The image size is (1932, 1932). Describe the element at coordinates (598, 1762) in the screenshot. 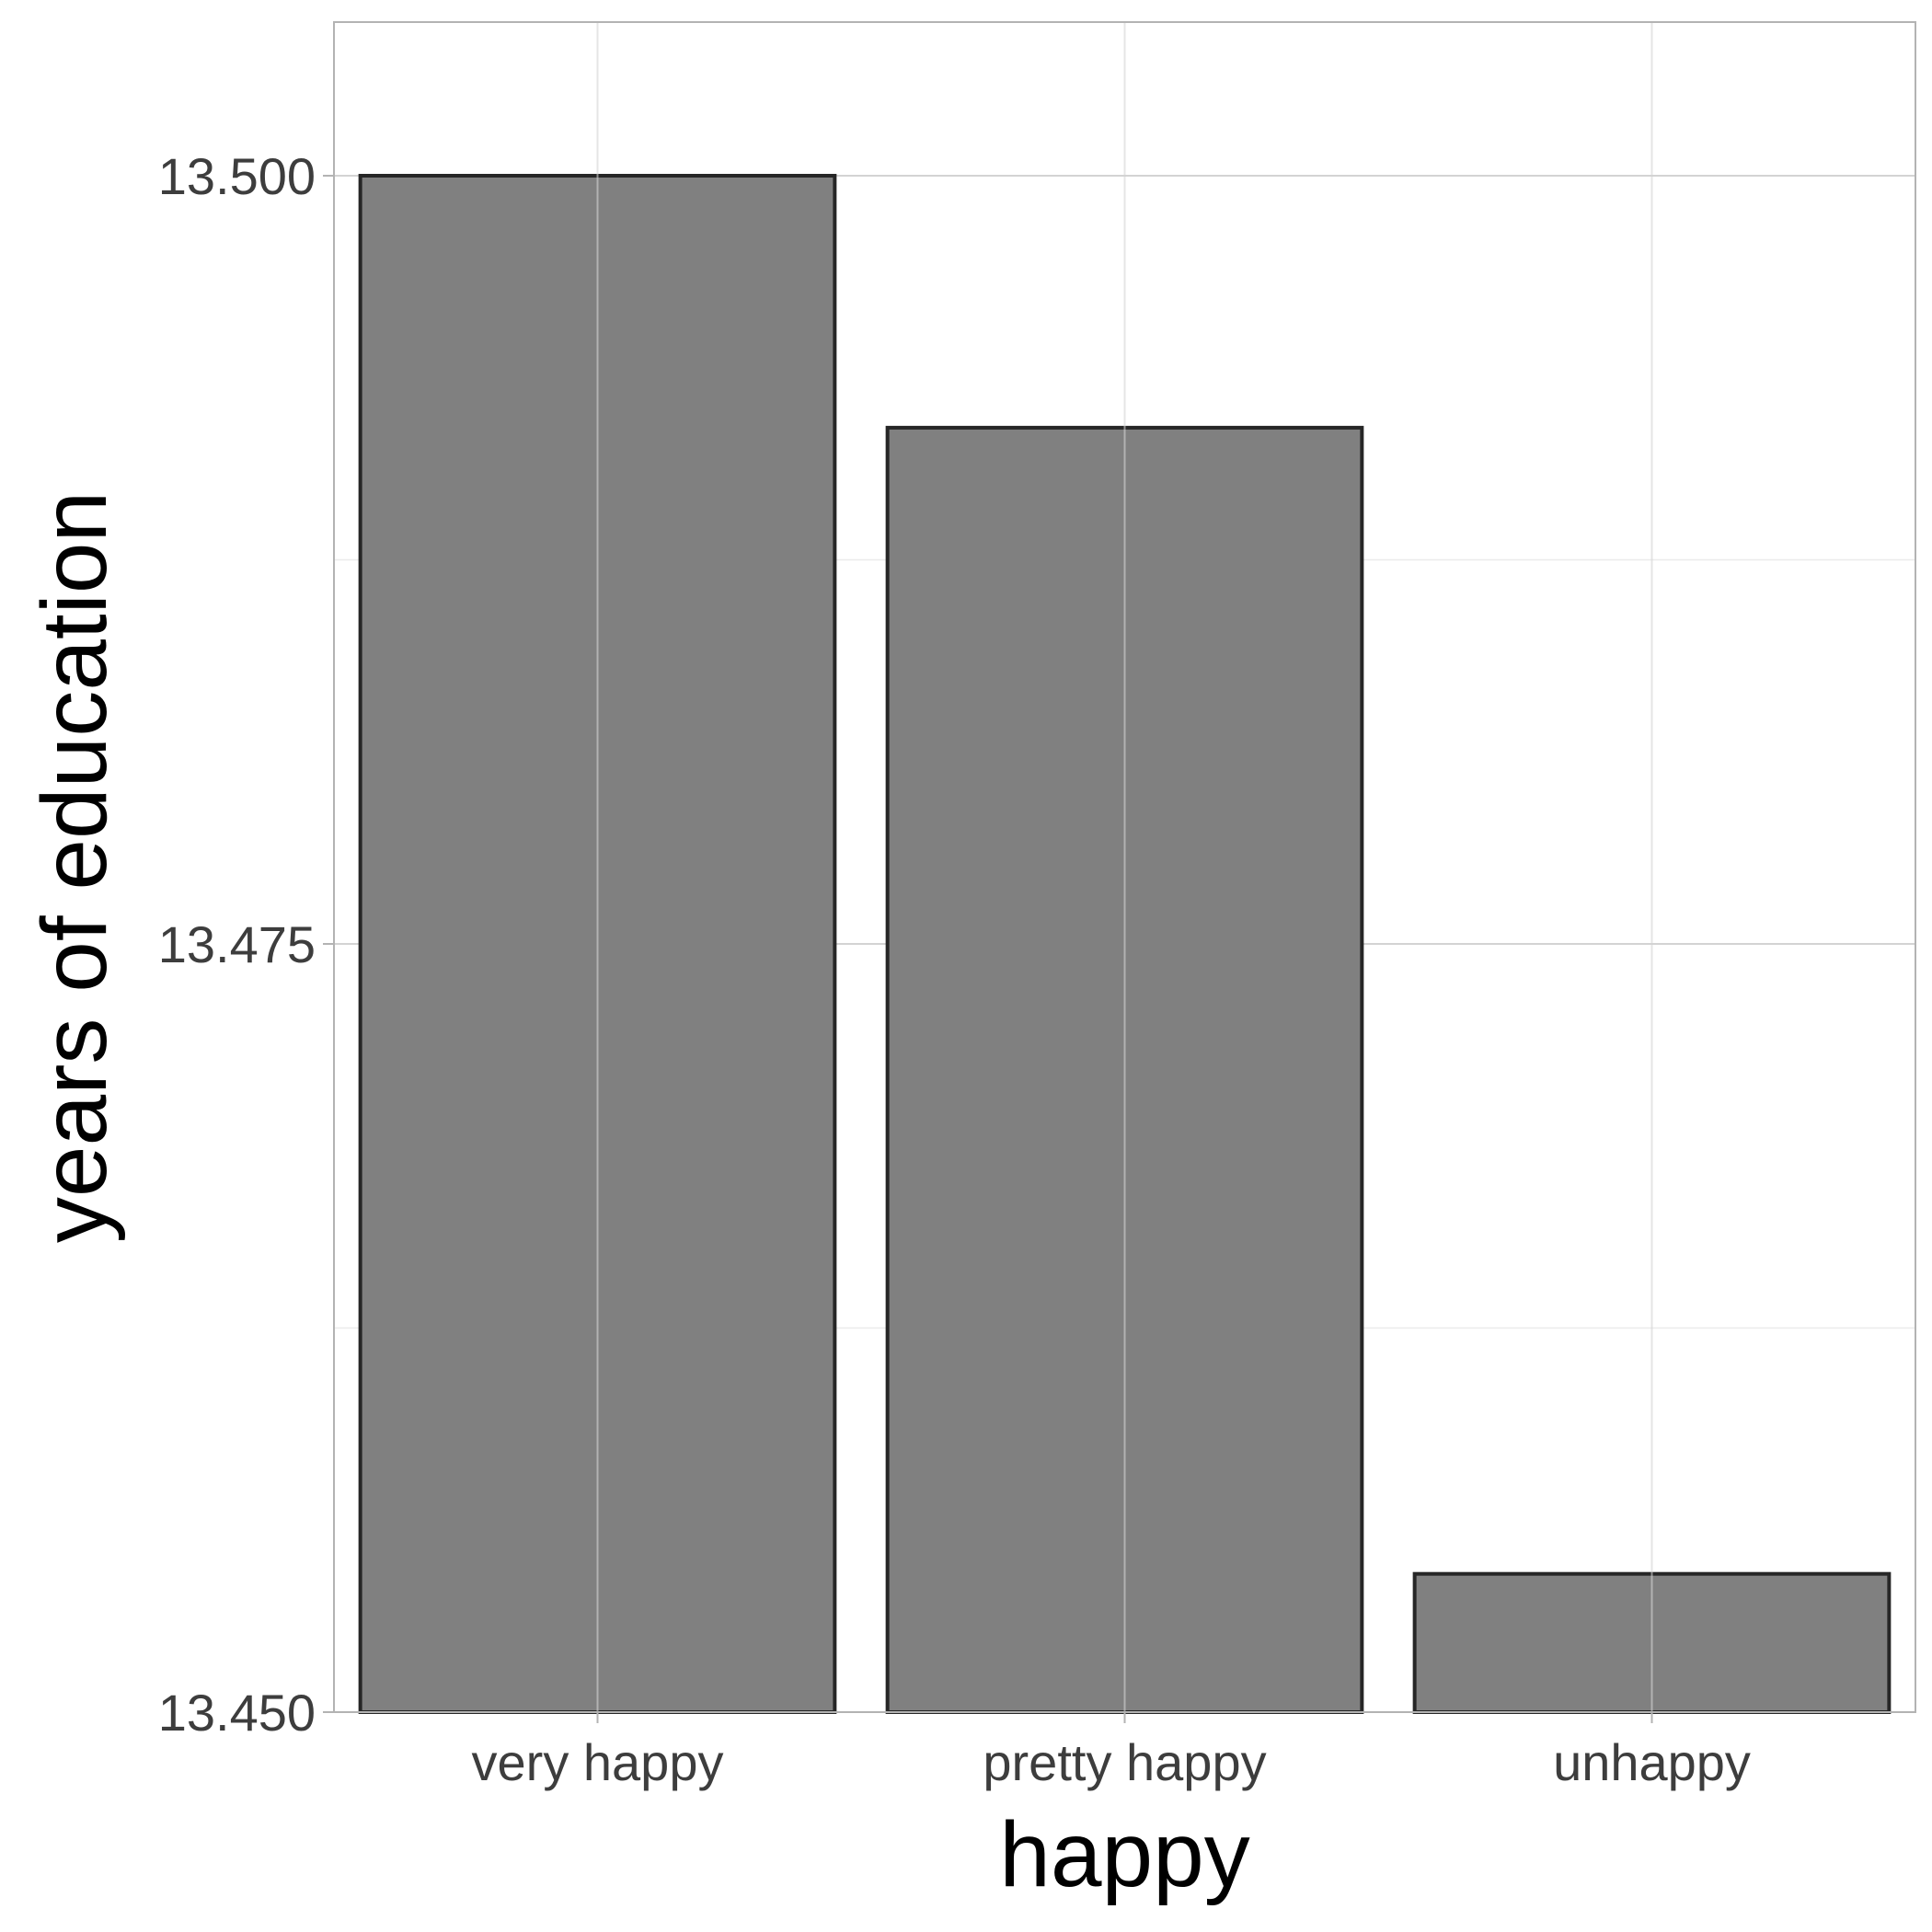

I see `x-tick-label: very happy` at that location.